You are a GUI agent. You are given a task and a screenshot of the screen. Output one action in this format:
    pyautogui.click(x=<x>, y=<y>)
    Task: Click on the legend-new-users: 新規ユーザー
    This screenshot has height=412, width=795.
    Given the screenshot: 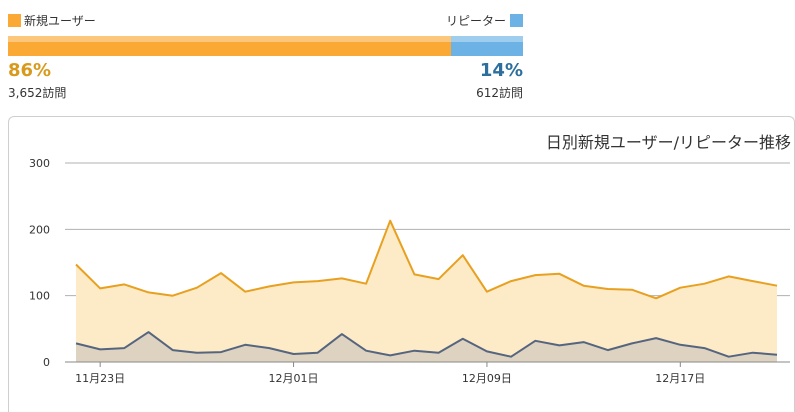 What is the action you would take?
    pyautogui.click(x=52, y=20)
    